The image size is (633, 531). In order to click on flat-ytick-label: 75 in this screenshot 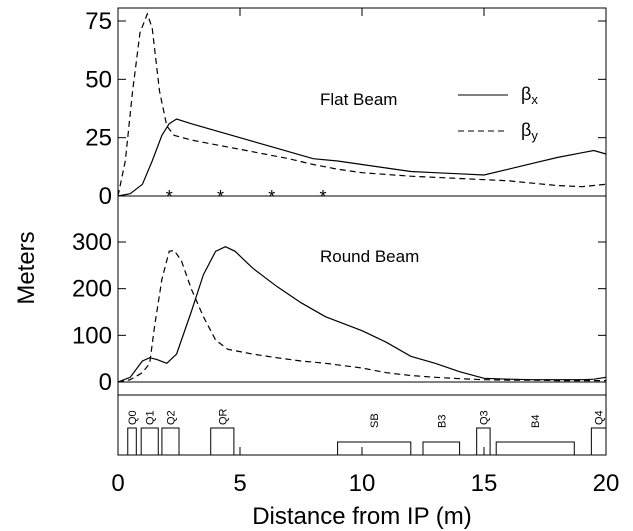, I will do `click(98, 21)`.